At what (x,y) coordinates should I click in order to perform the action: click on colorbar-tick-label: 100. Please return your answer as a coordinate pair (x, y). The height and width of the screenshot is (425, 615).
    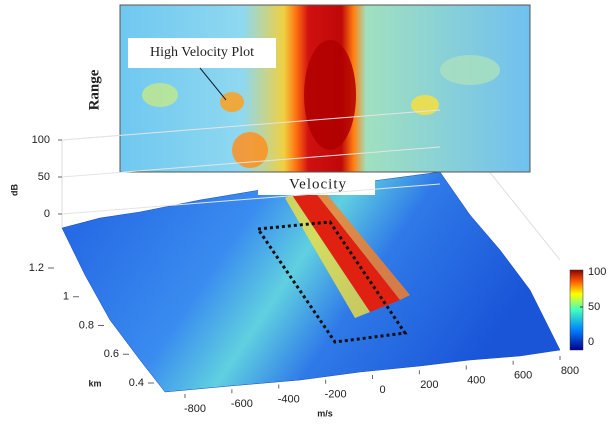
    Looking at the image, I should click on (597, 272).